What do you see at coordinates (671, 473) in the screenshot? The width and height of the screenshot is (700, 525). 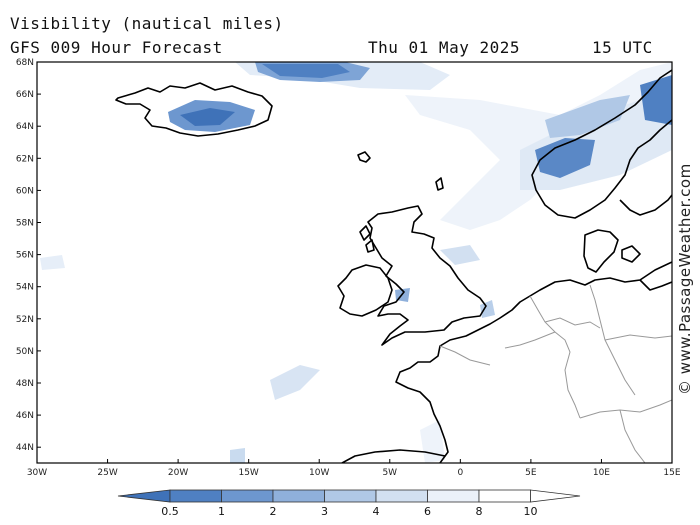 I see `lon-label: 15E` at bounding box center [671, 473].